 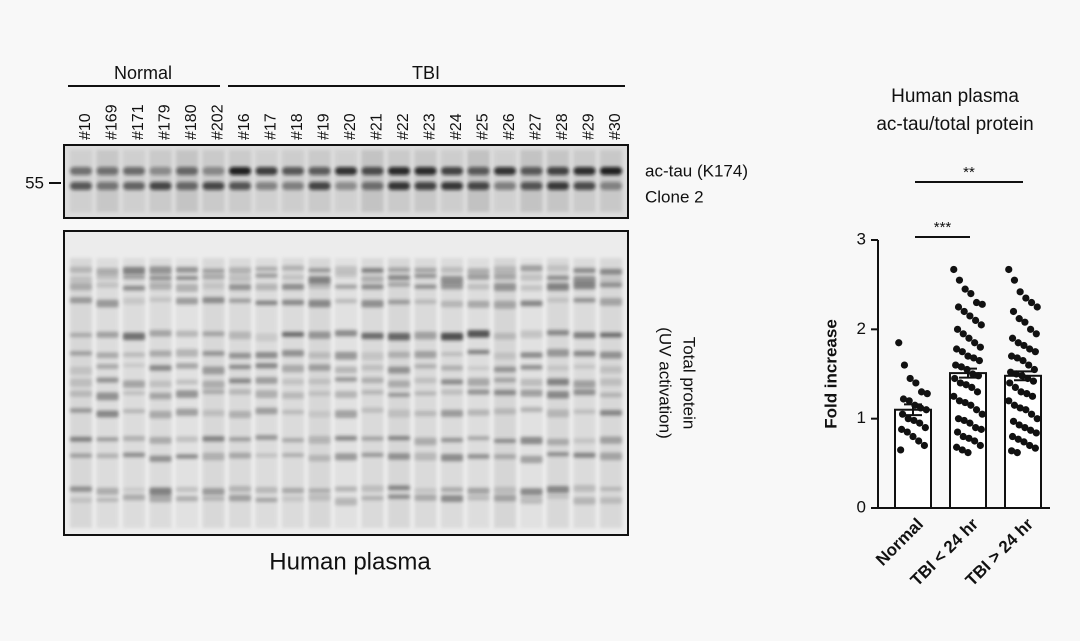 What do you see at coordinates (430, 126) in the screenshot?
I see `lane-label: #23` at bounding box center [430, 126].